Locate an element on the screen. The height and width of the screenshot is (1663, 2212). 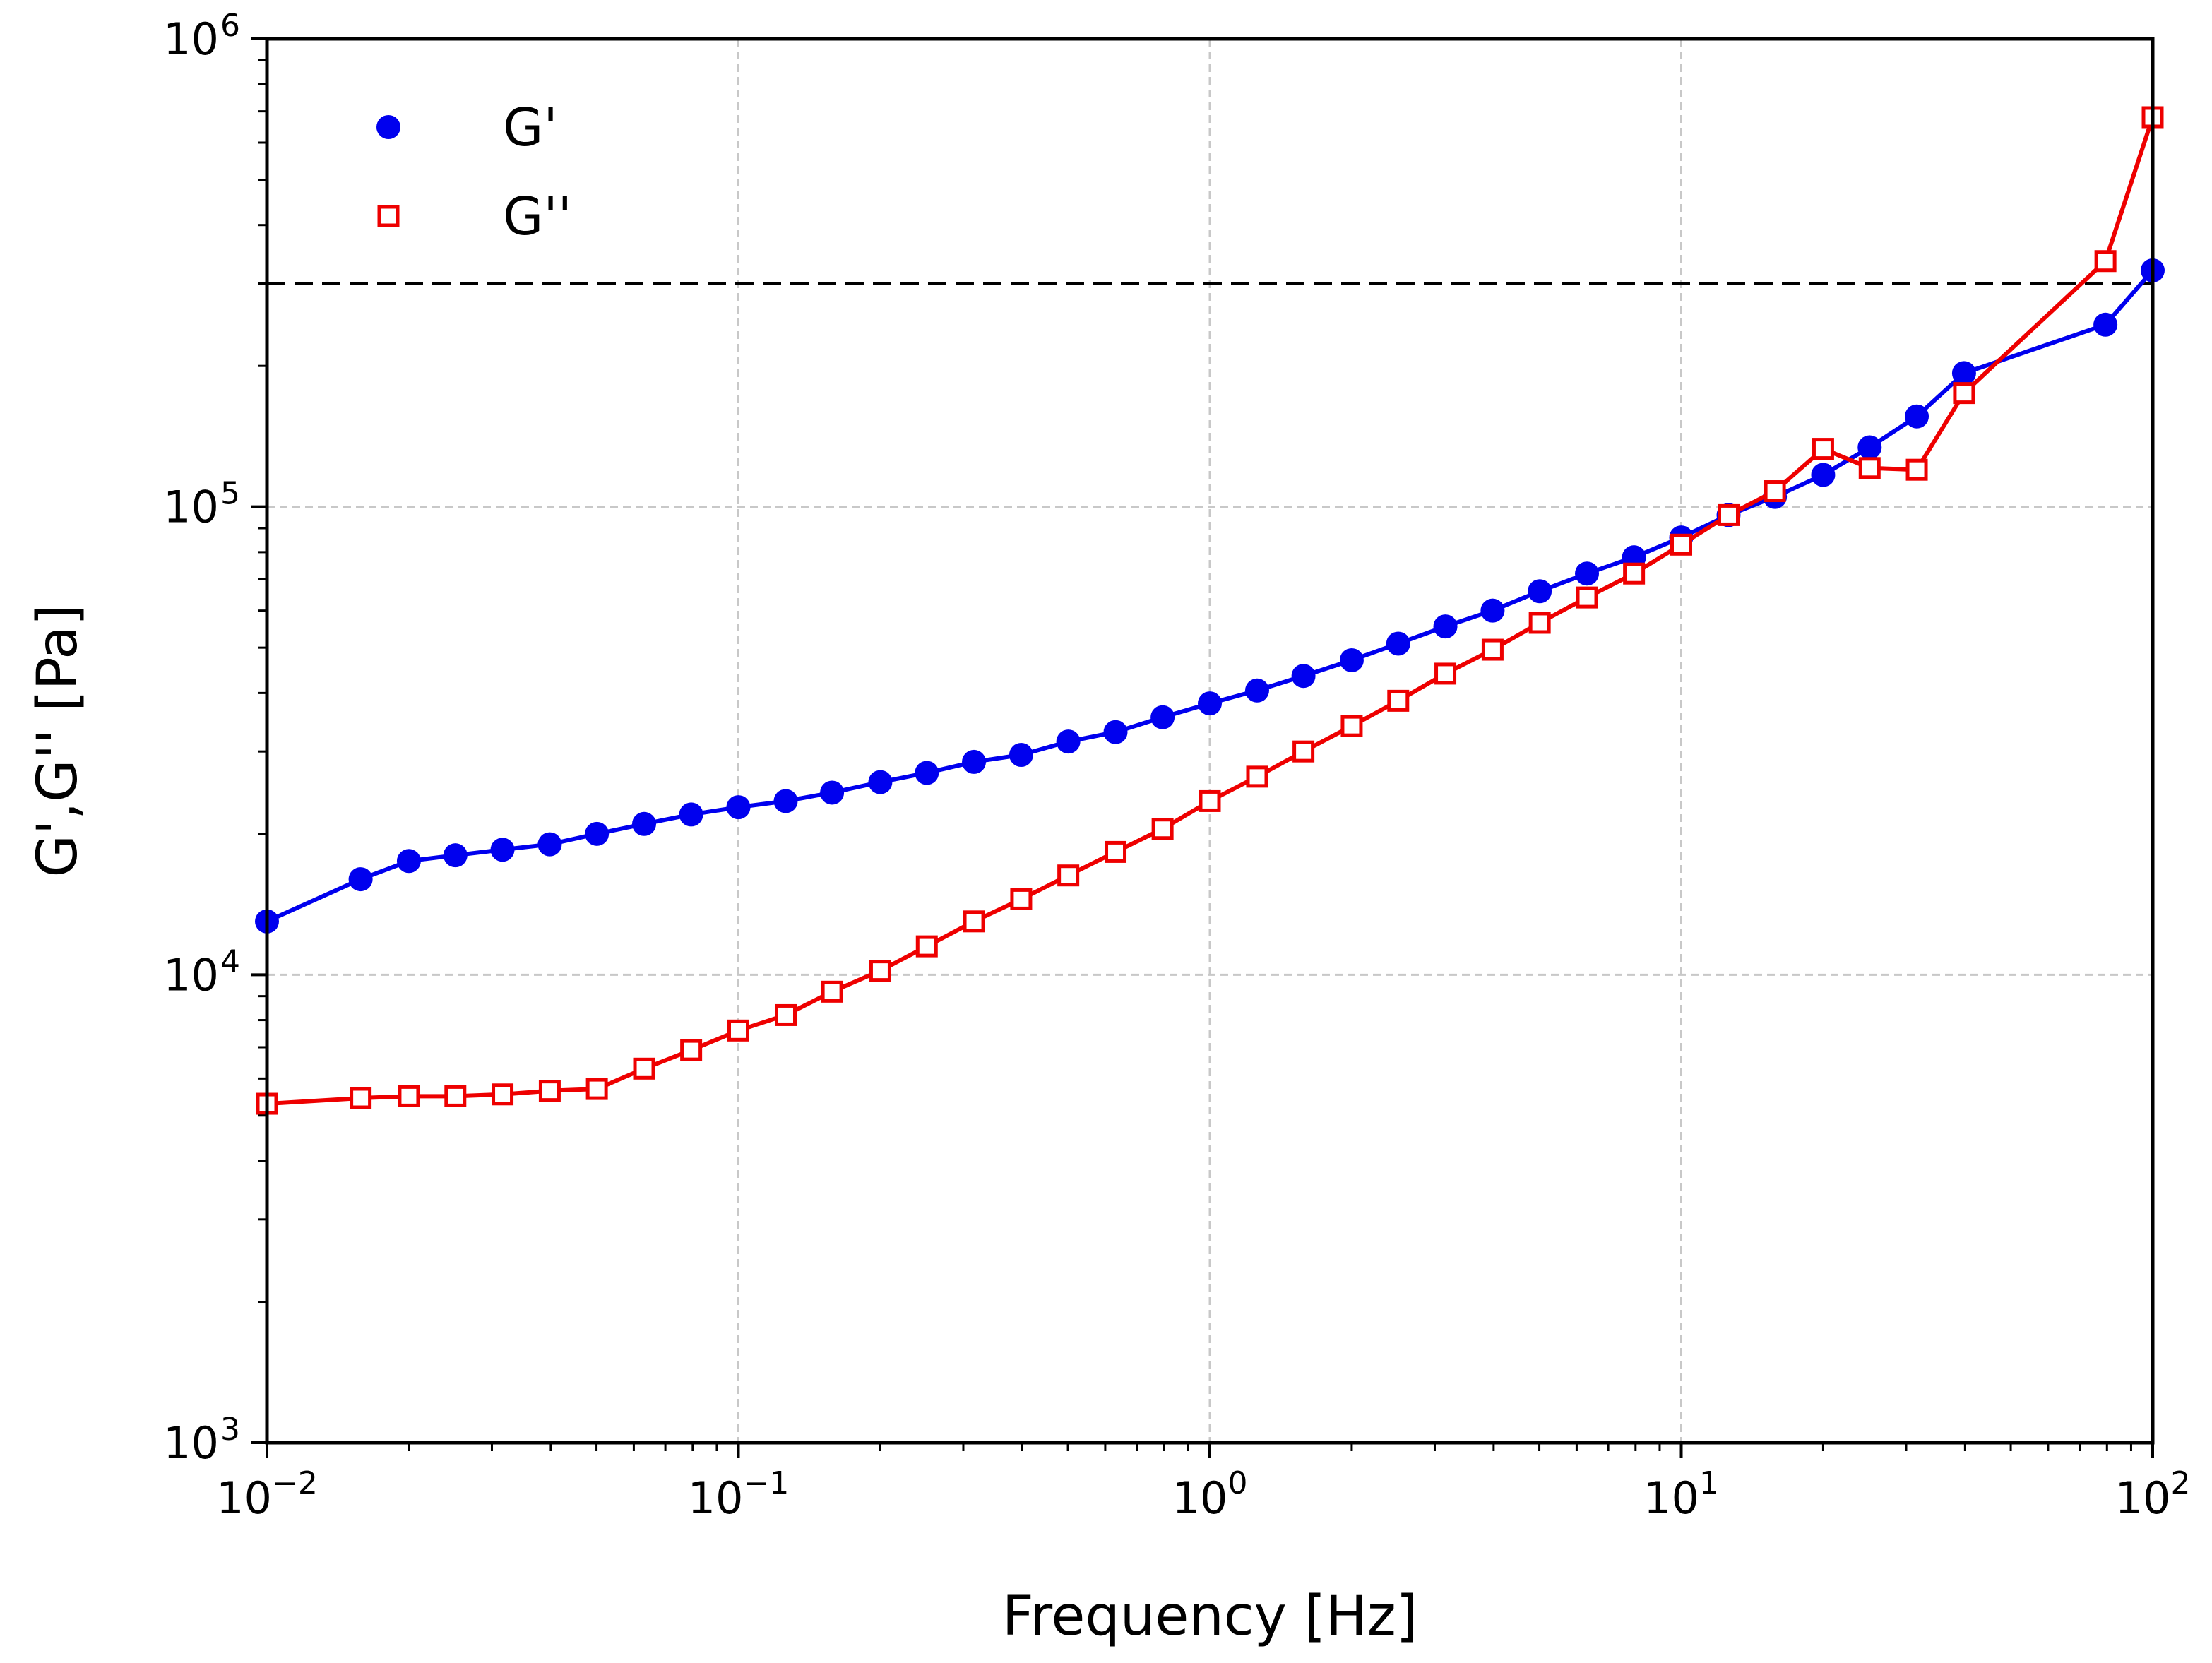
legend-label: G'' is located at coordinates (537, 216).